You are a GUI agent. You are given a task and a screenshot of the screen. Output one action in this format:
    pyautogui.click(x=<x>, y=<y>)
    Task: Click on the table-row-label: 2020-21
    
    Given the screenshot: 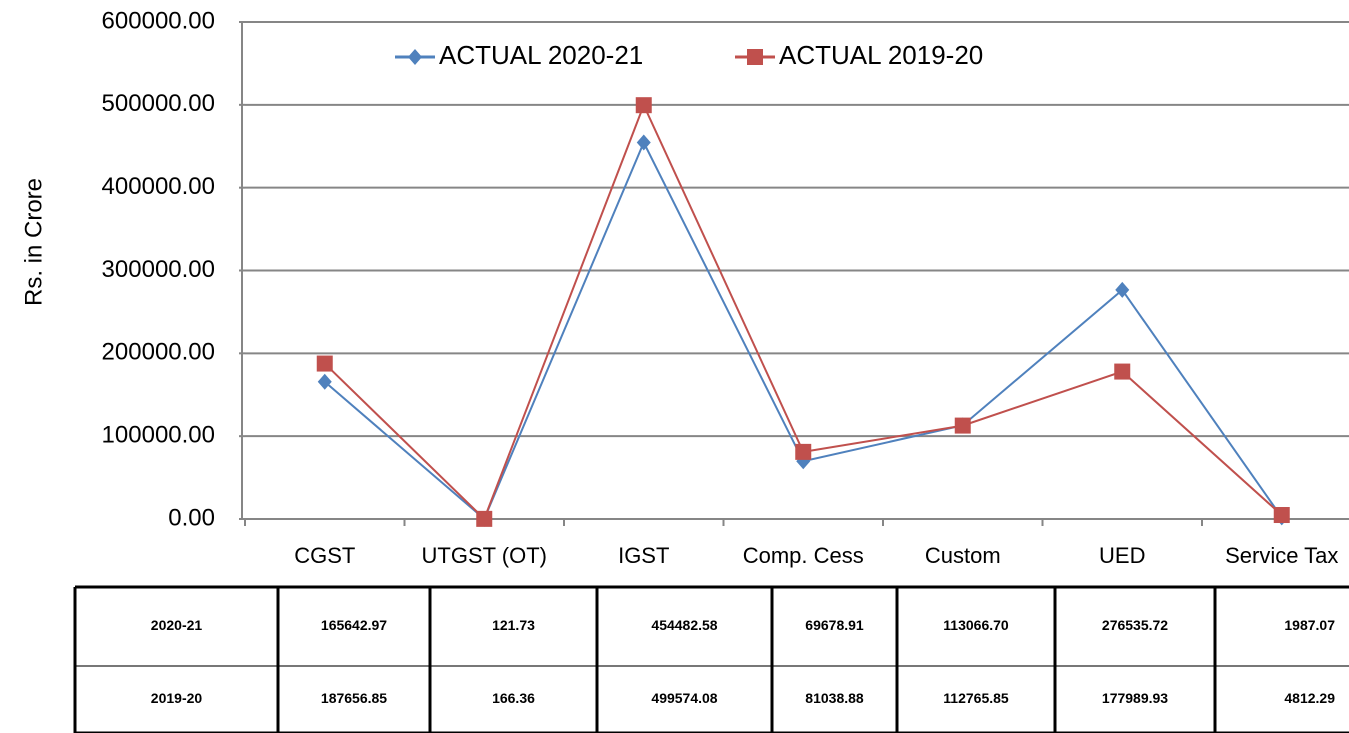 What is the action you would take?
    pyautogui.click(x=177, y=625)
    